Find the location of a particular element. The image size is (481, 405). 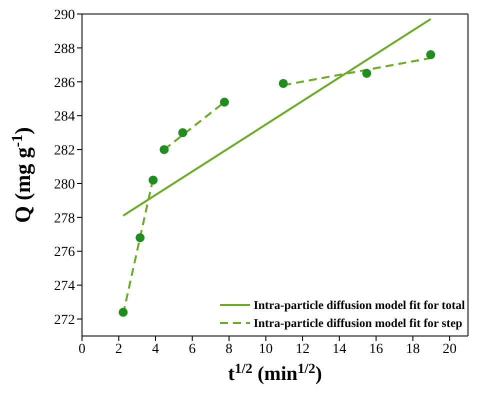

y-tick-label: 288 is located at coordinates (64, 49).